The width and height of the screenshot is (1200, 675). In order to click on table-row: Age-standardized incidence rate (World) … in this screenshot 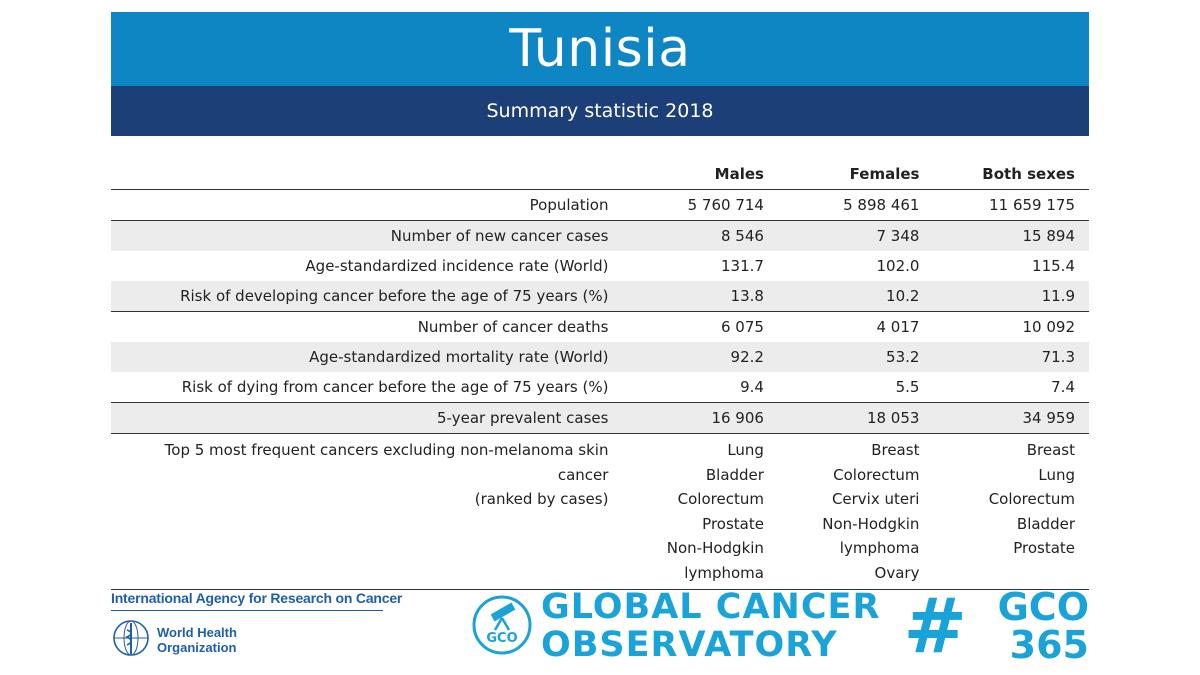, I will do `click(600, 266)`.